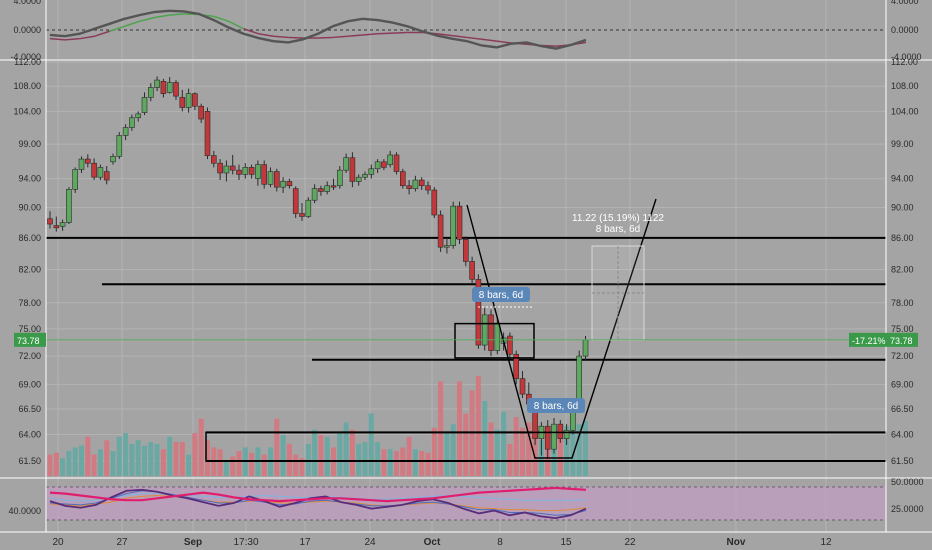 The height and width of the screenshot is (550, 932). I want to click on last-price-tag-right-bg, so click(902, 339).